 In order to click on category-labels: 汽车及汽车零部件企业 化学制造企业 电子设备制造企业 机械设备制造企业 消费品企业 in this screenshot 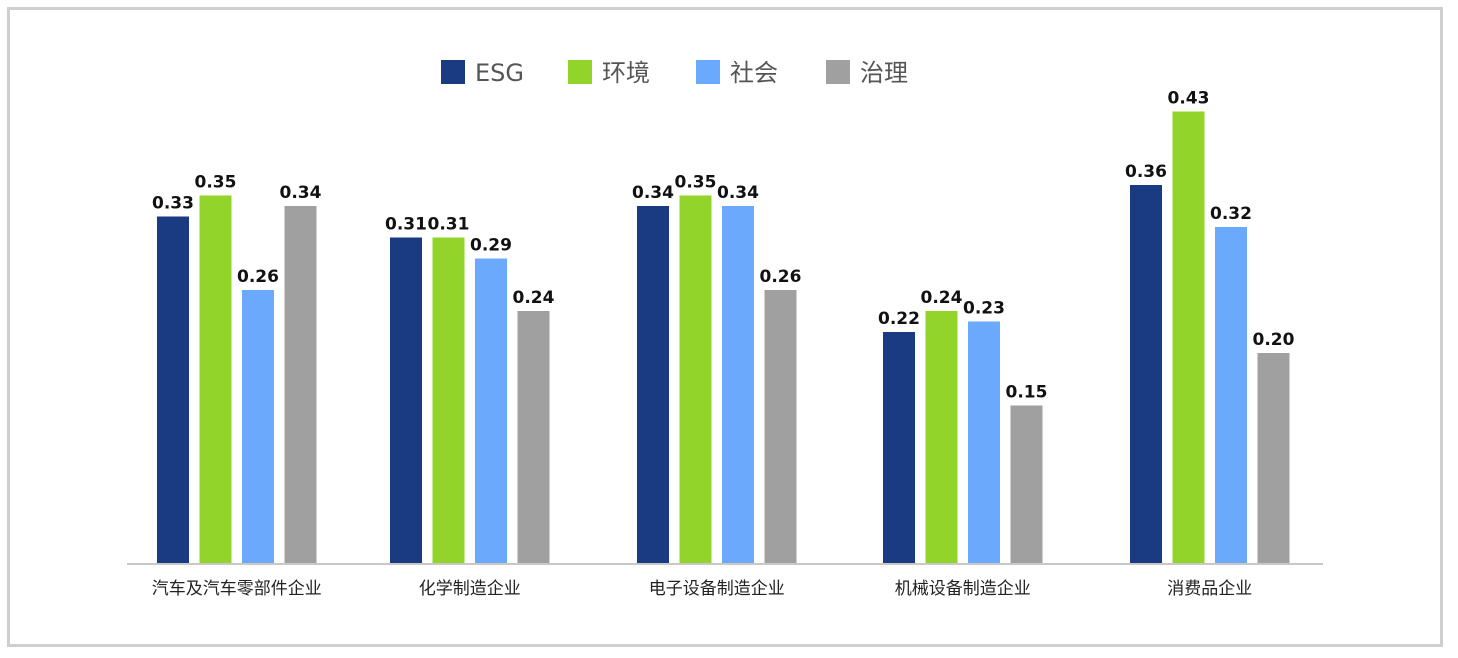, I will do `click(702, 589)`.